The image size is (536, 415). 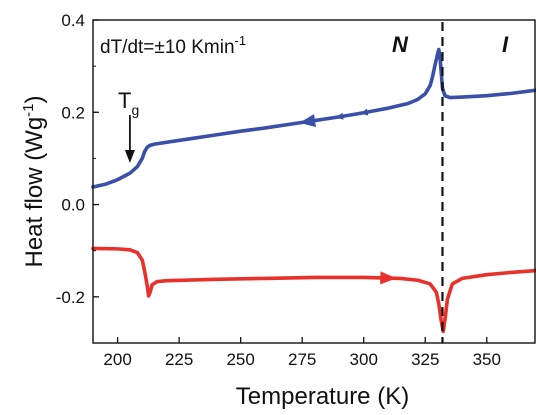 I want to click on tg-annotation: Tg, so click(x=128, y=103).